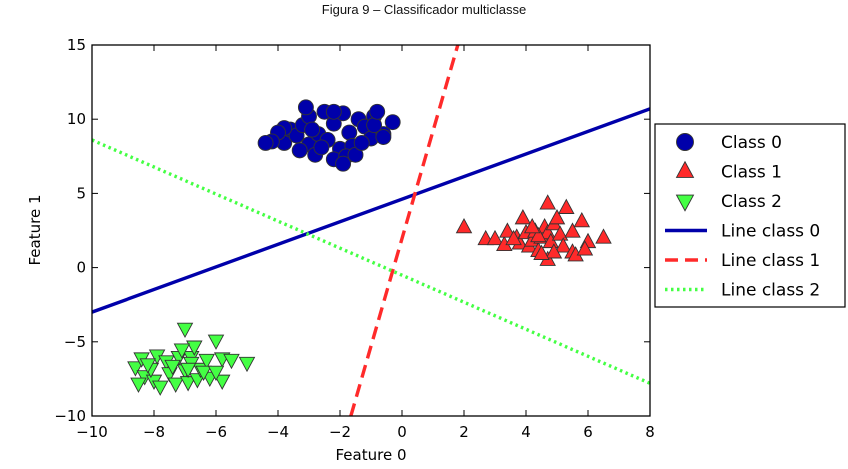 The image size is (848, 469). Describe the element at coordinates (92, 432) in the screenshot. I see `x-tick-label: −10` at that location.